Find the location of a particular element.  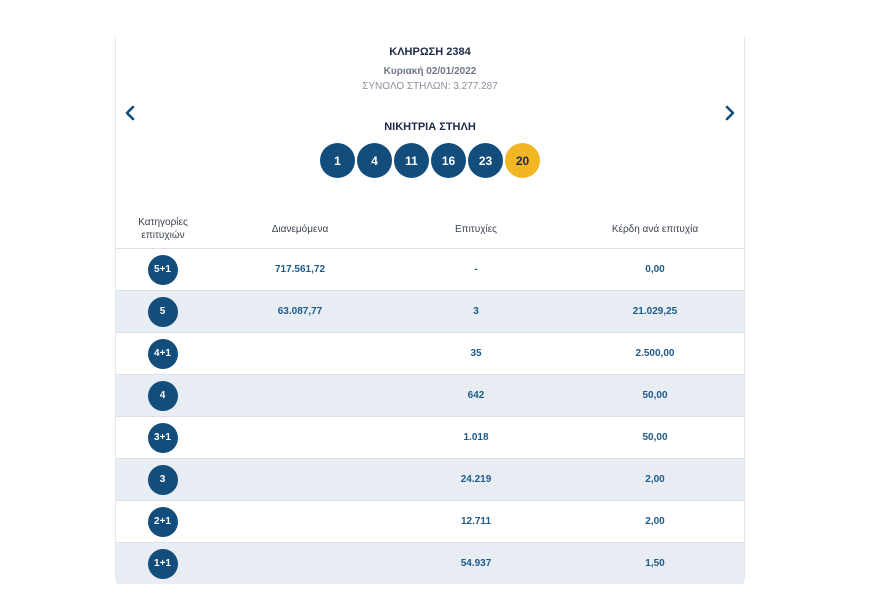

winners-value: 3 is located at coordinates (476, 311).